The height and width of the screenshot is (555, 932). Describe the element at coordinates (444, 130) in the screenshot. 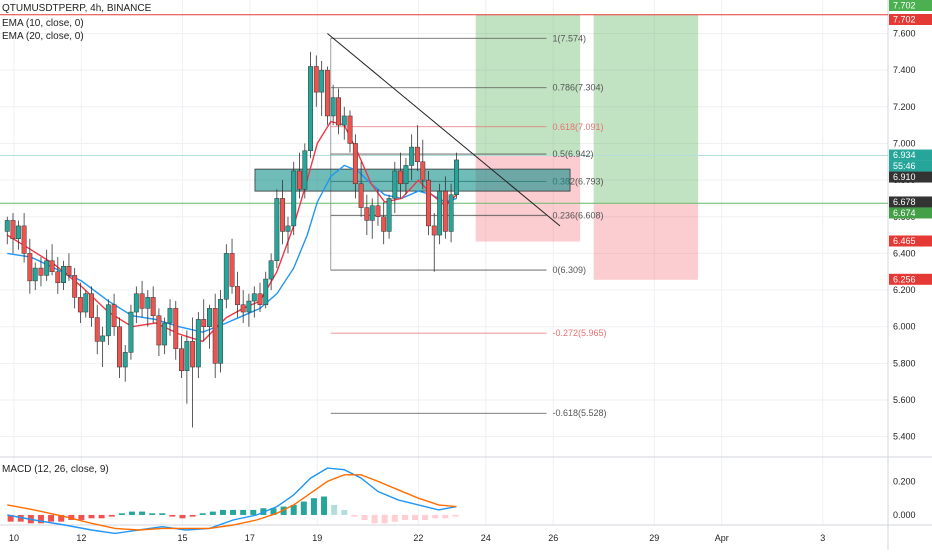

I see `trendline` at that location.